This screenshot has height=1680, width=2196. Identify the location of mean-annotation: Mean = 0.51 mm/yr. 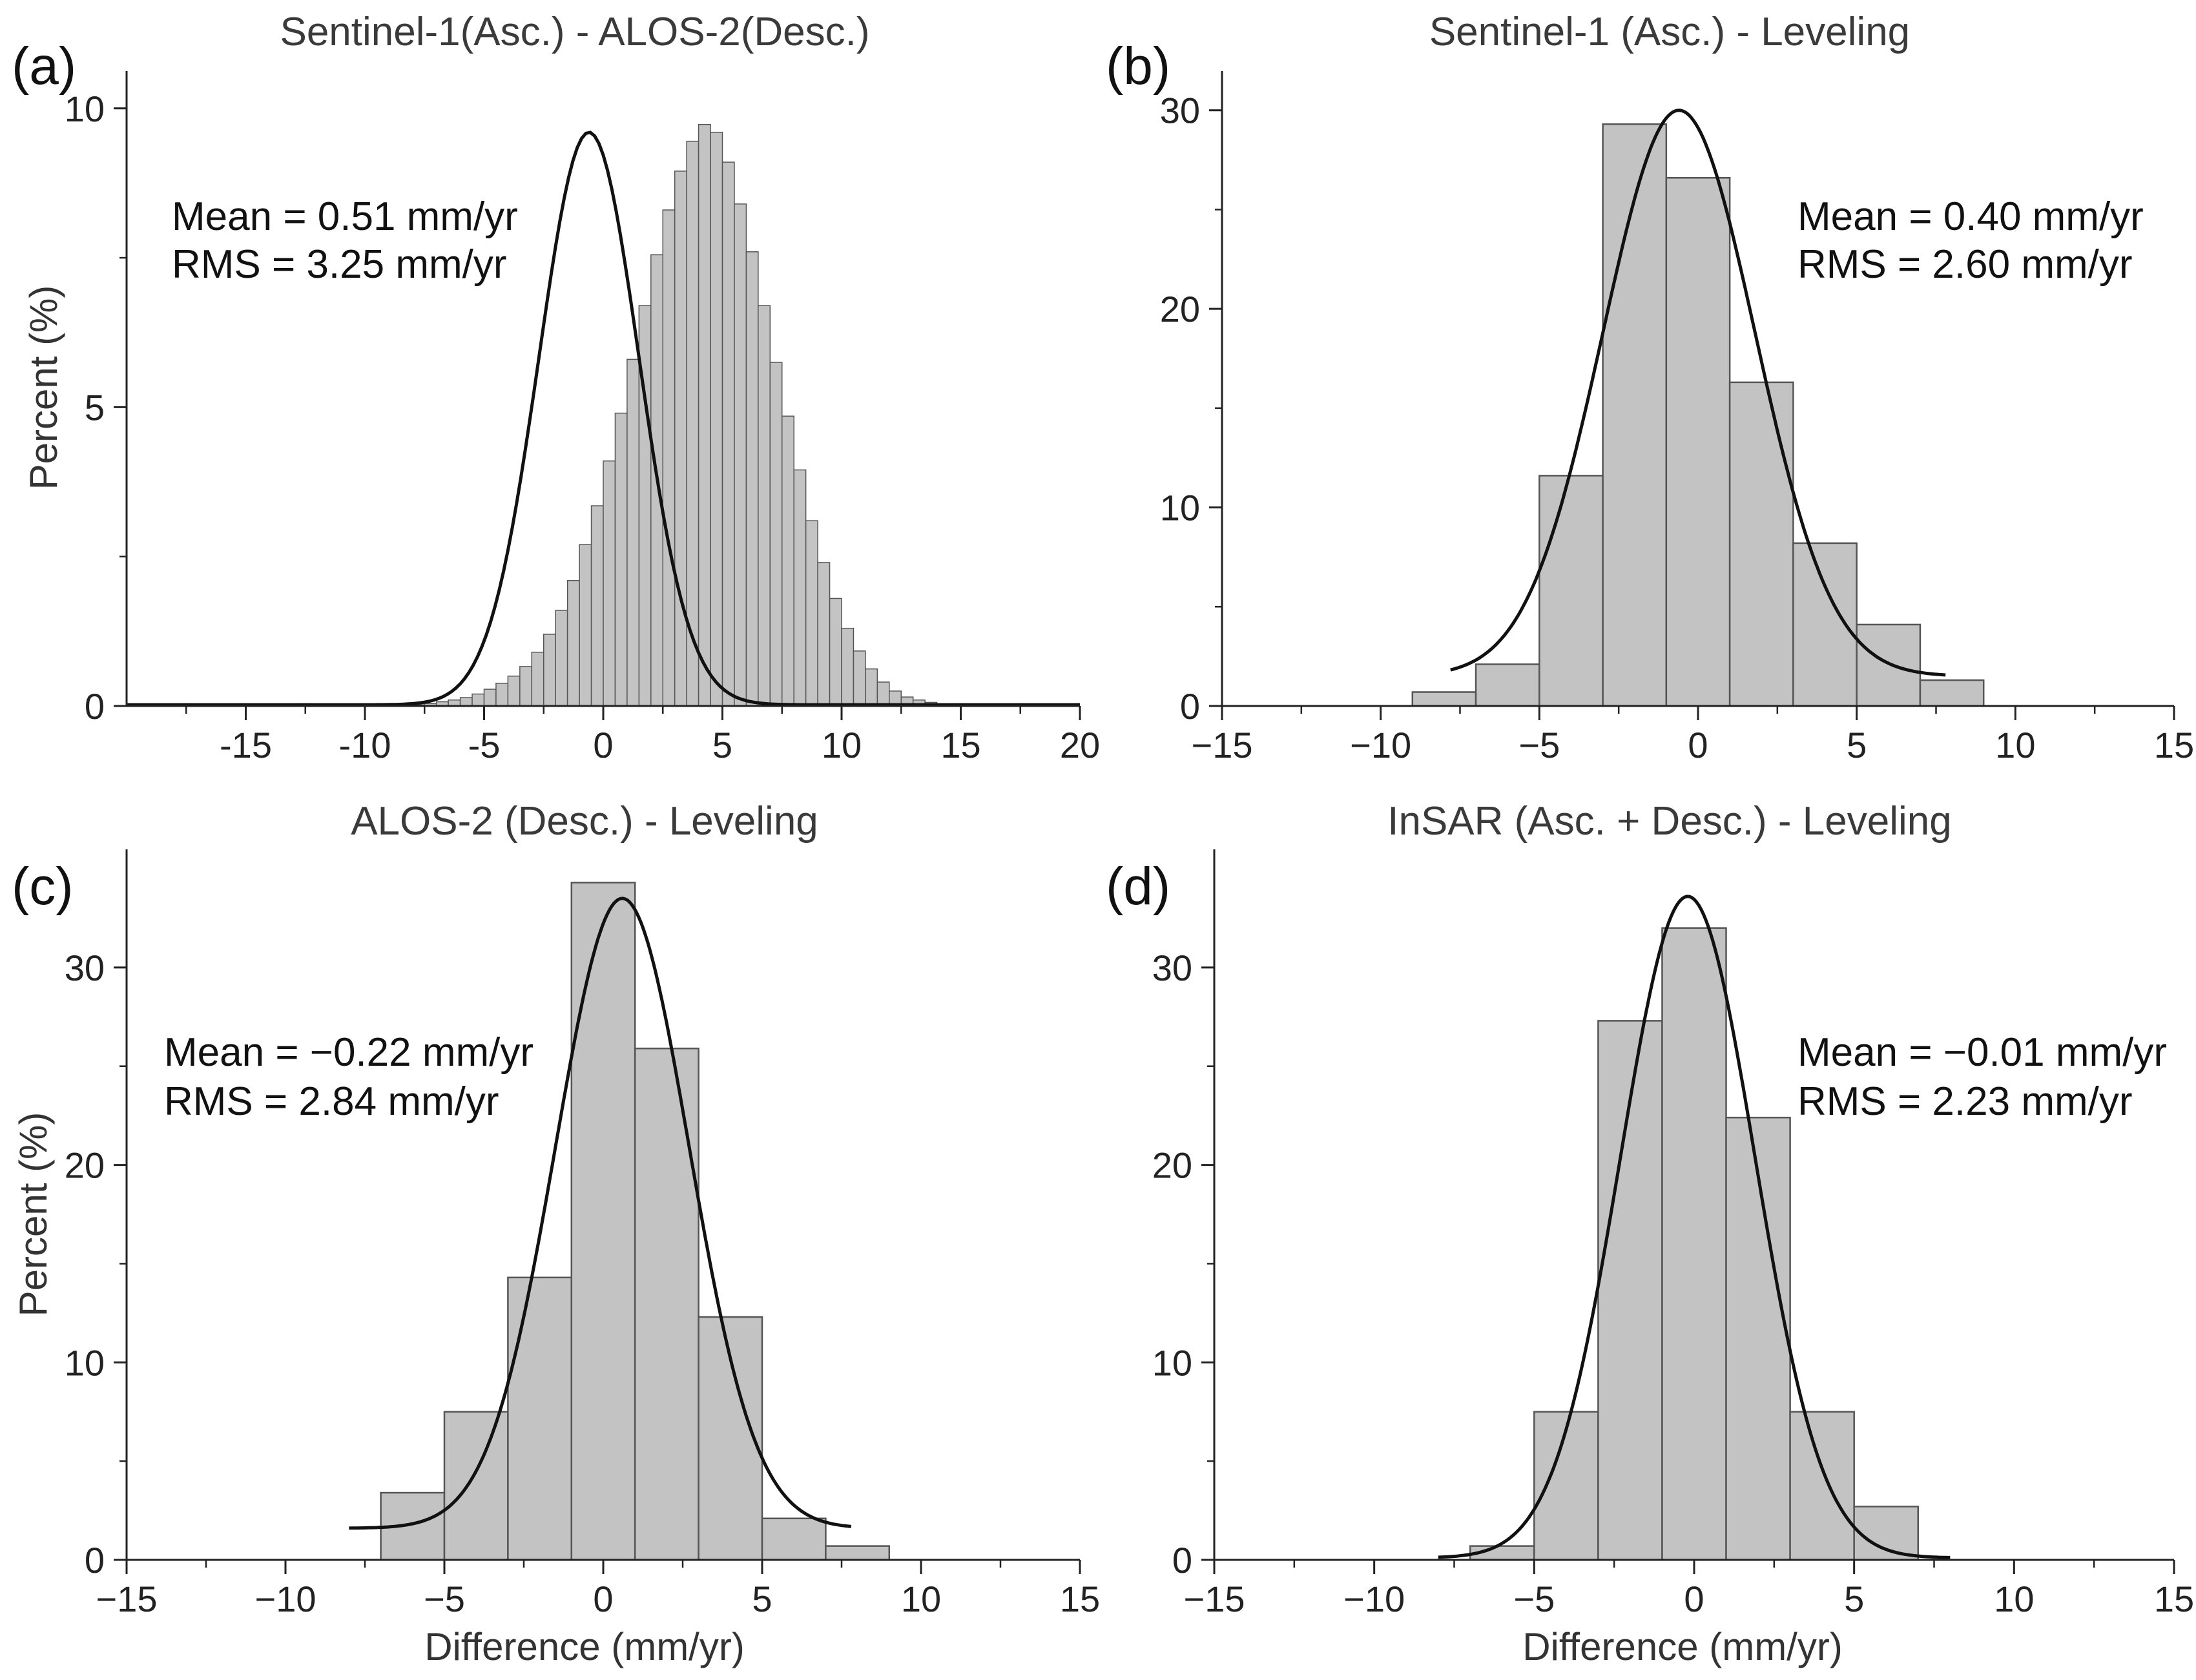
(345, 216).